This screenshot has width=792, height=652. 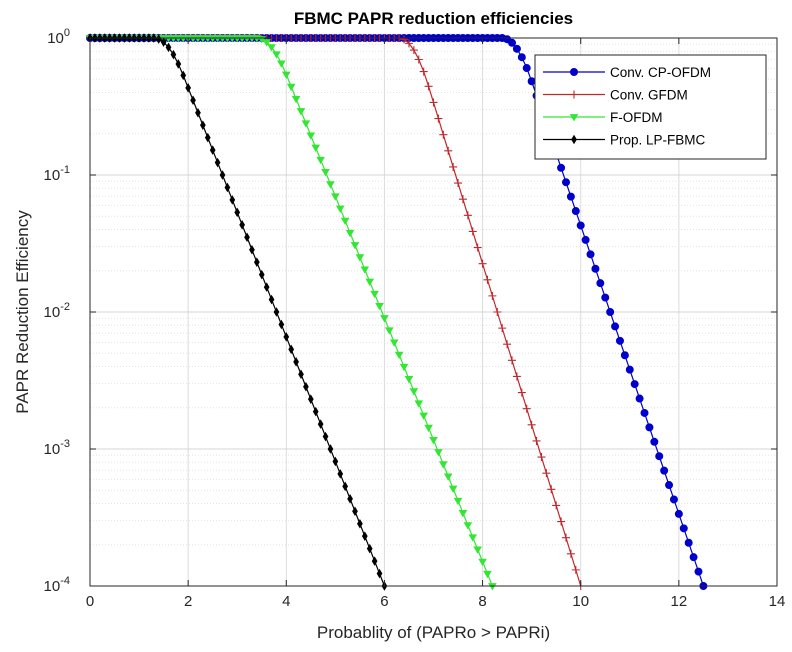 What do you see at coordinates (482, 601) in the screenshot?
I see `x-tick-label: 8` at bounding box center [482, 601].